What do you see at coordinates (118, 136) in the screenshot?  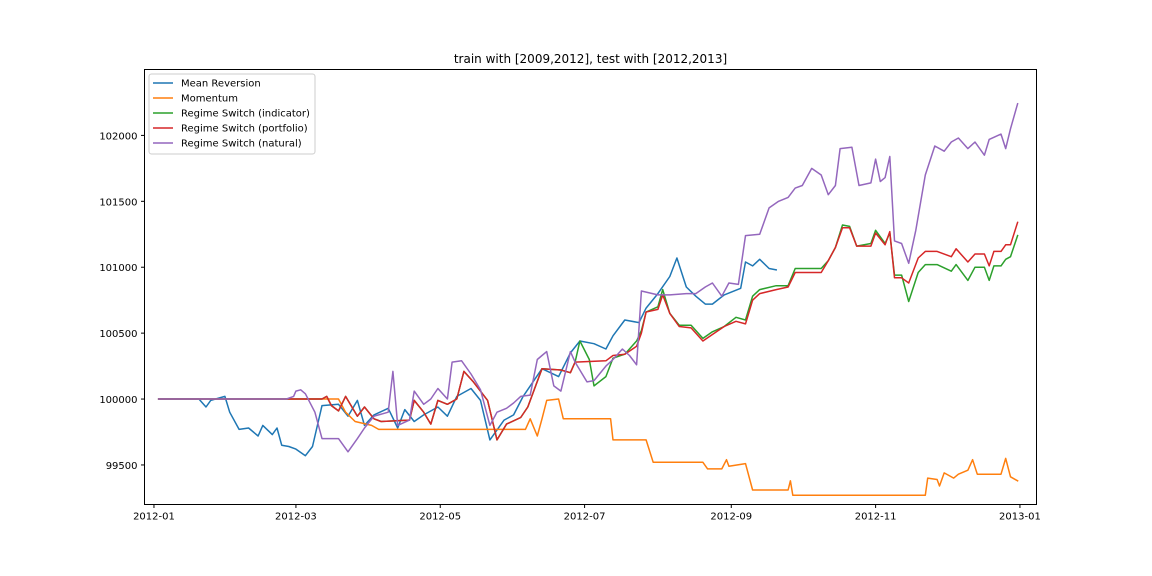 I see `y-tick-label: 102000` at bounding box center [118, 136].